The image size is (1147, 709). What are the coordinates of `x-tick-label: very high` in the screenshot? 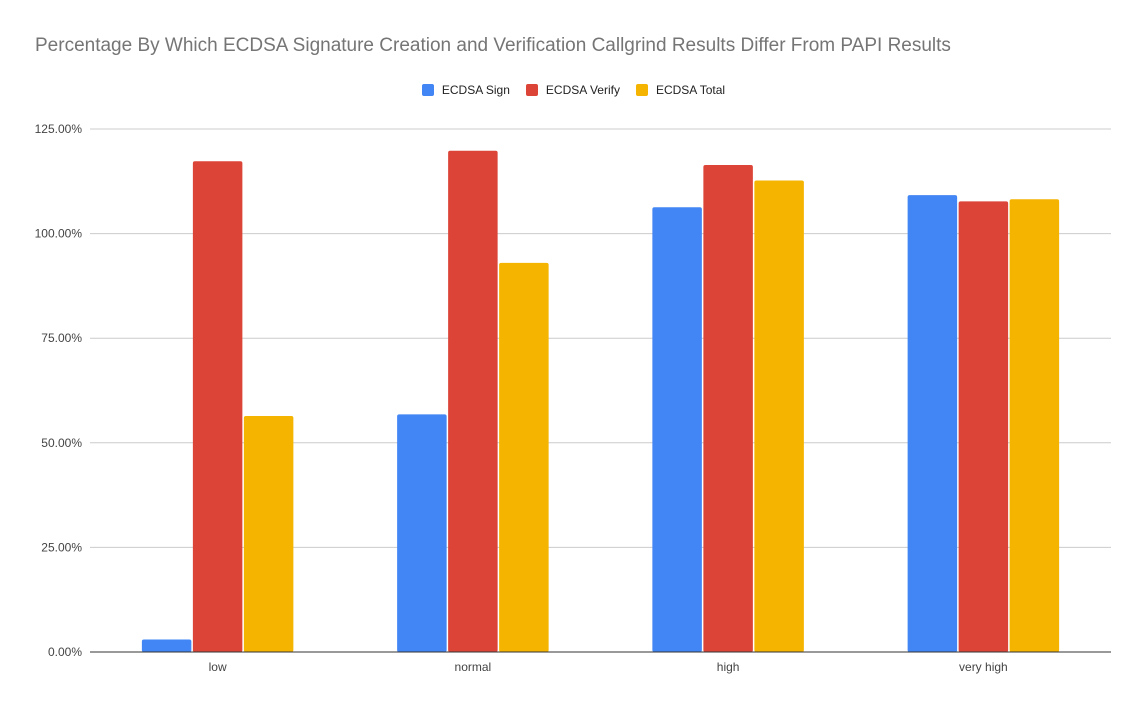 It's located at (983, 667).